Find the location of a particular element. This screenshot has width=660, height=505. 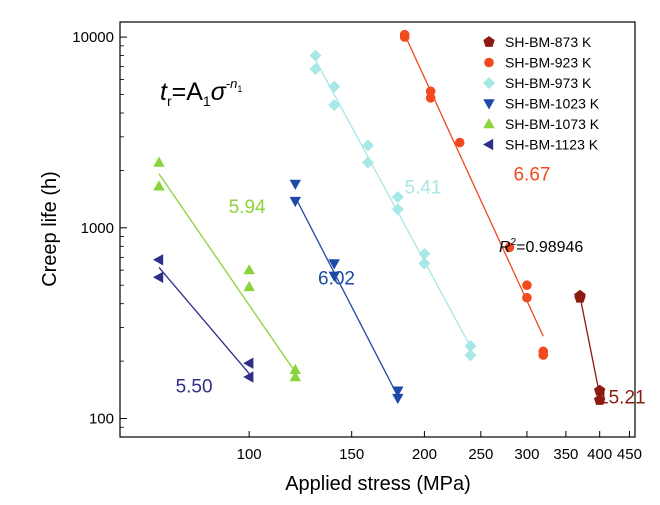

creep-equation: tr=A1σ-n1 is located at coordinates (201, 92).